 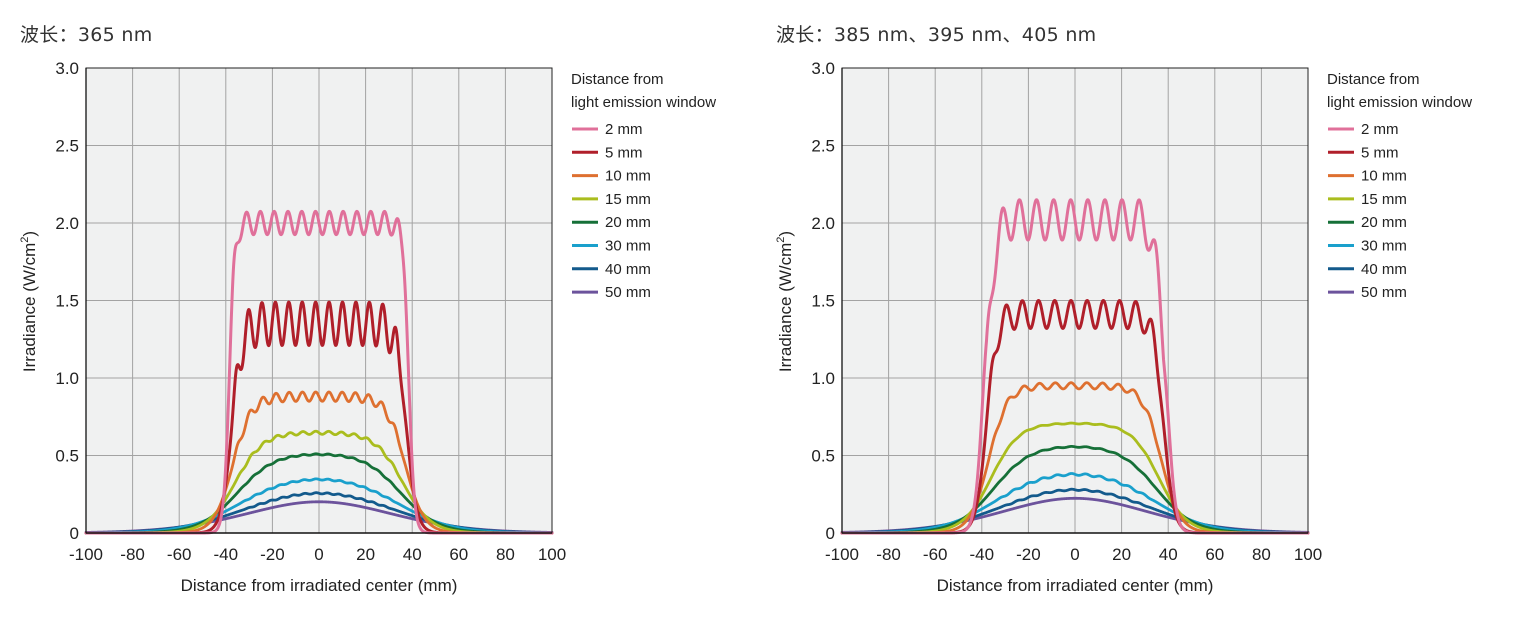 What do you see at coordinates (86, 35) in the screenshot?
I see `chart-title: 波长：365 nm` at bounding box center [86, 35].